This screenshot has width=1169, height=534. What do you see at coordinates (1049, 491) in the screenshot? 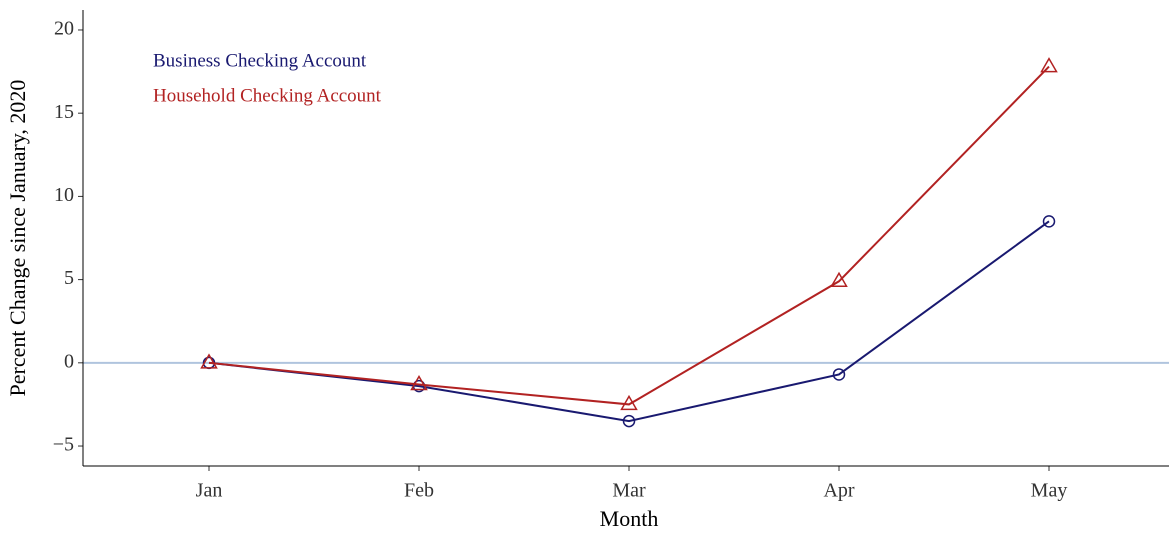
I see `x-tick-label: May` at bounding box center [1049, 491].